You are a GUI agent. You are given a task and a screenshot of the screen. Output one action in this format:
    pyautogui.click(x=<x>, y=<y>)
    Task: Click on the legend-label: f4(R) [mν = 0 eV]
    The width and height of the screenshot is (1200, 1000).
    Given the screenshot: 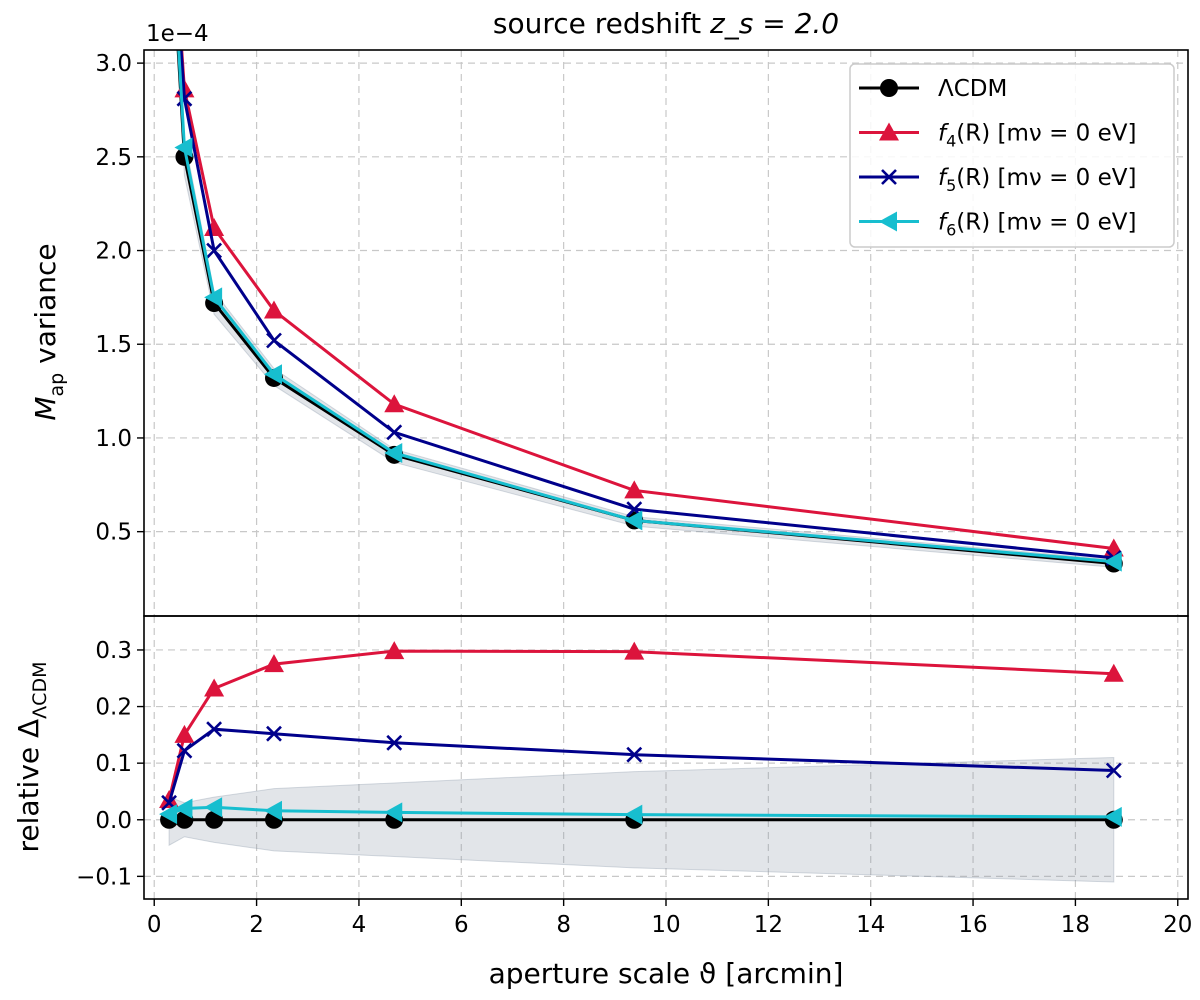 What is the action you would take?
    pyautogui.click(x=1037, y=136)
    